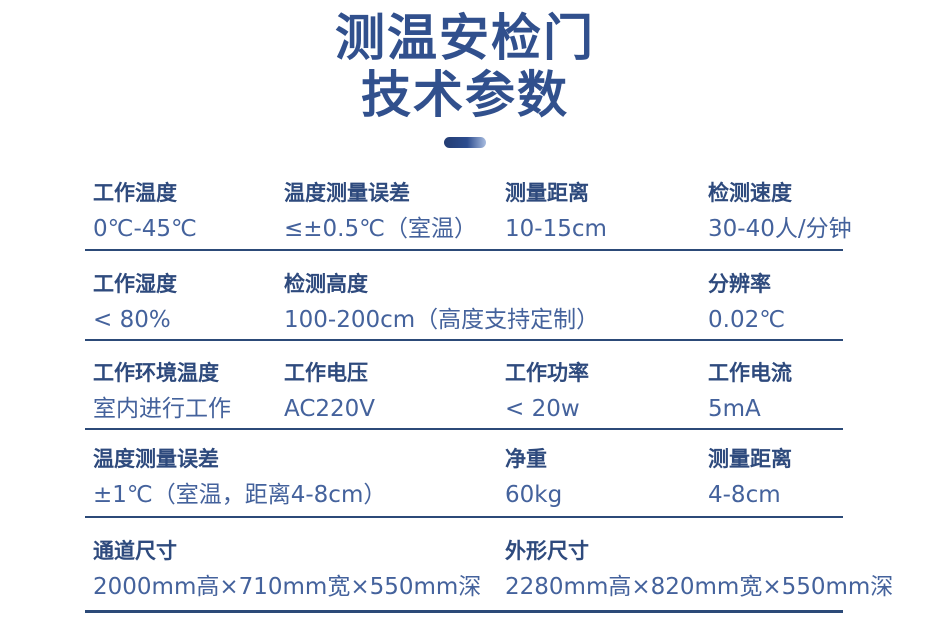 This screenshot has width=930, height=629. Describe the element at coordinates (526, 459) in the screenshot. I see `spec-label: 净重` at that location.